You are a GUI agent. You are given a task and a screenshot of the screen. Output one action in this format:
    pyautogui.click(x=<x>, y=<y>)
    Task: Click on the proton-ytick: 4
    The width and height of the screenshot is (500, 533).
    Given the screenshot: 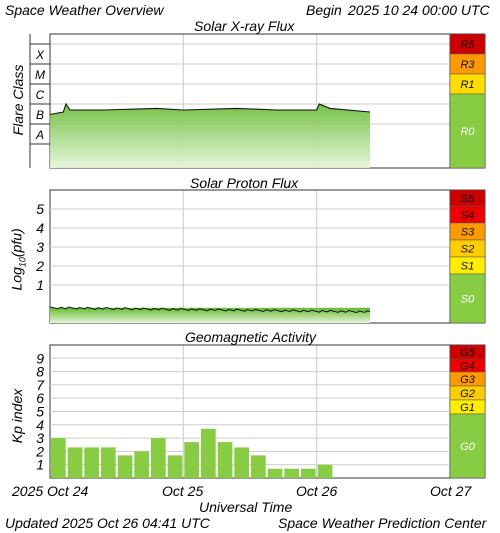 What is the action you would take?
    pyautogui.click(x=40, y=228)
    